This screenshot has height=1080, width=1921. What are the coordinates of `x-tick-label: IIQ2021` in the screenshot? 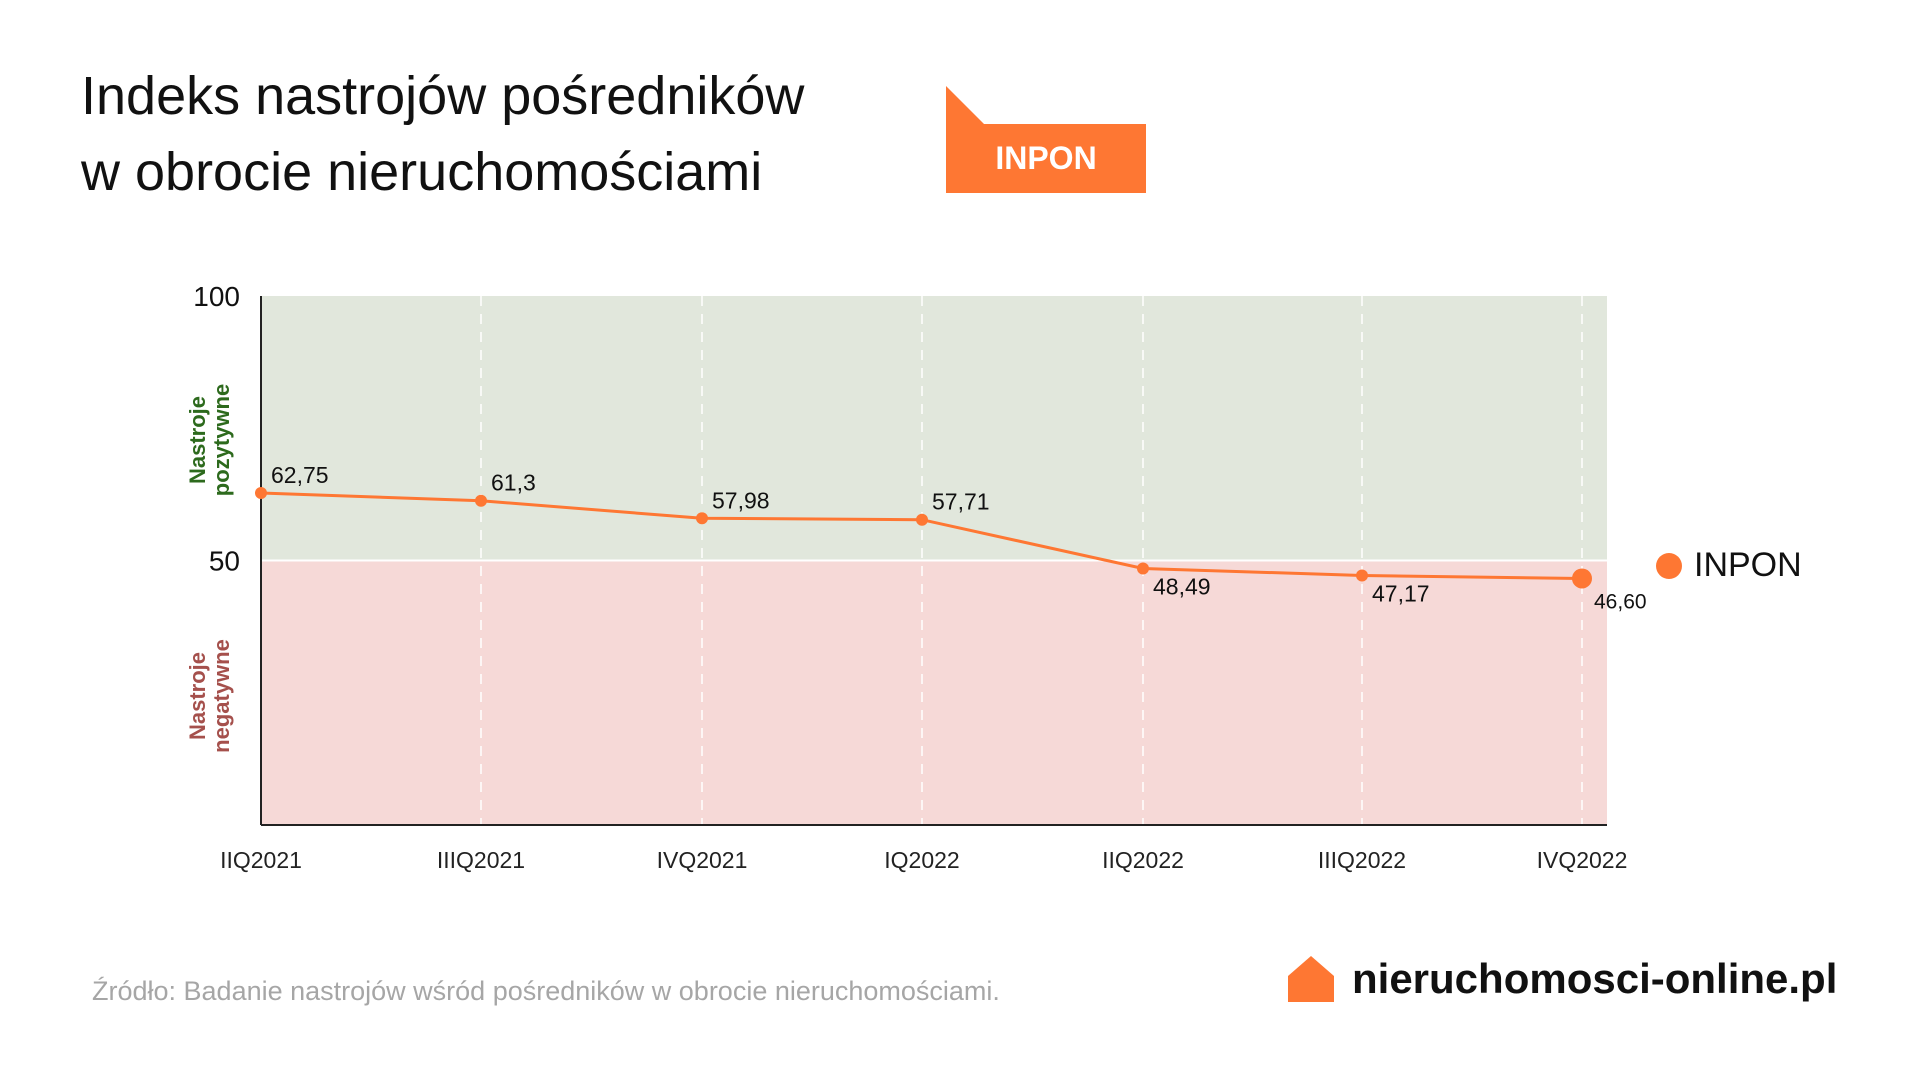 It's located at (261, 860).